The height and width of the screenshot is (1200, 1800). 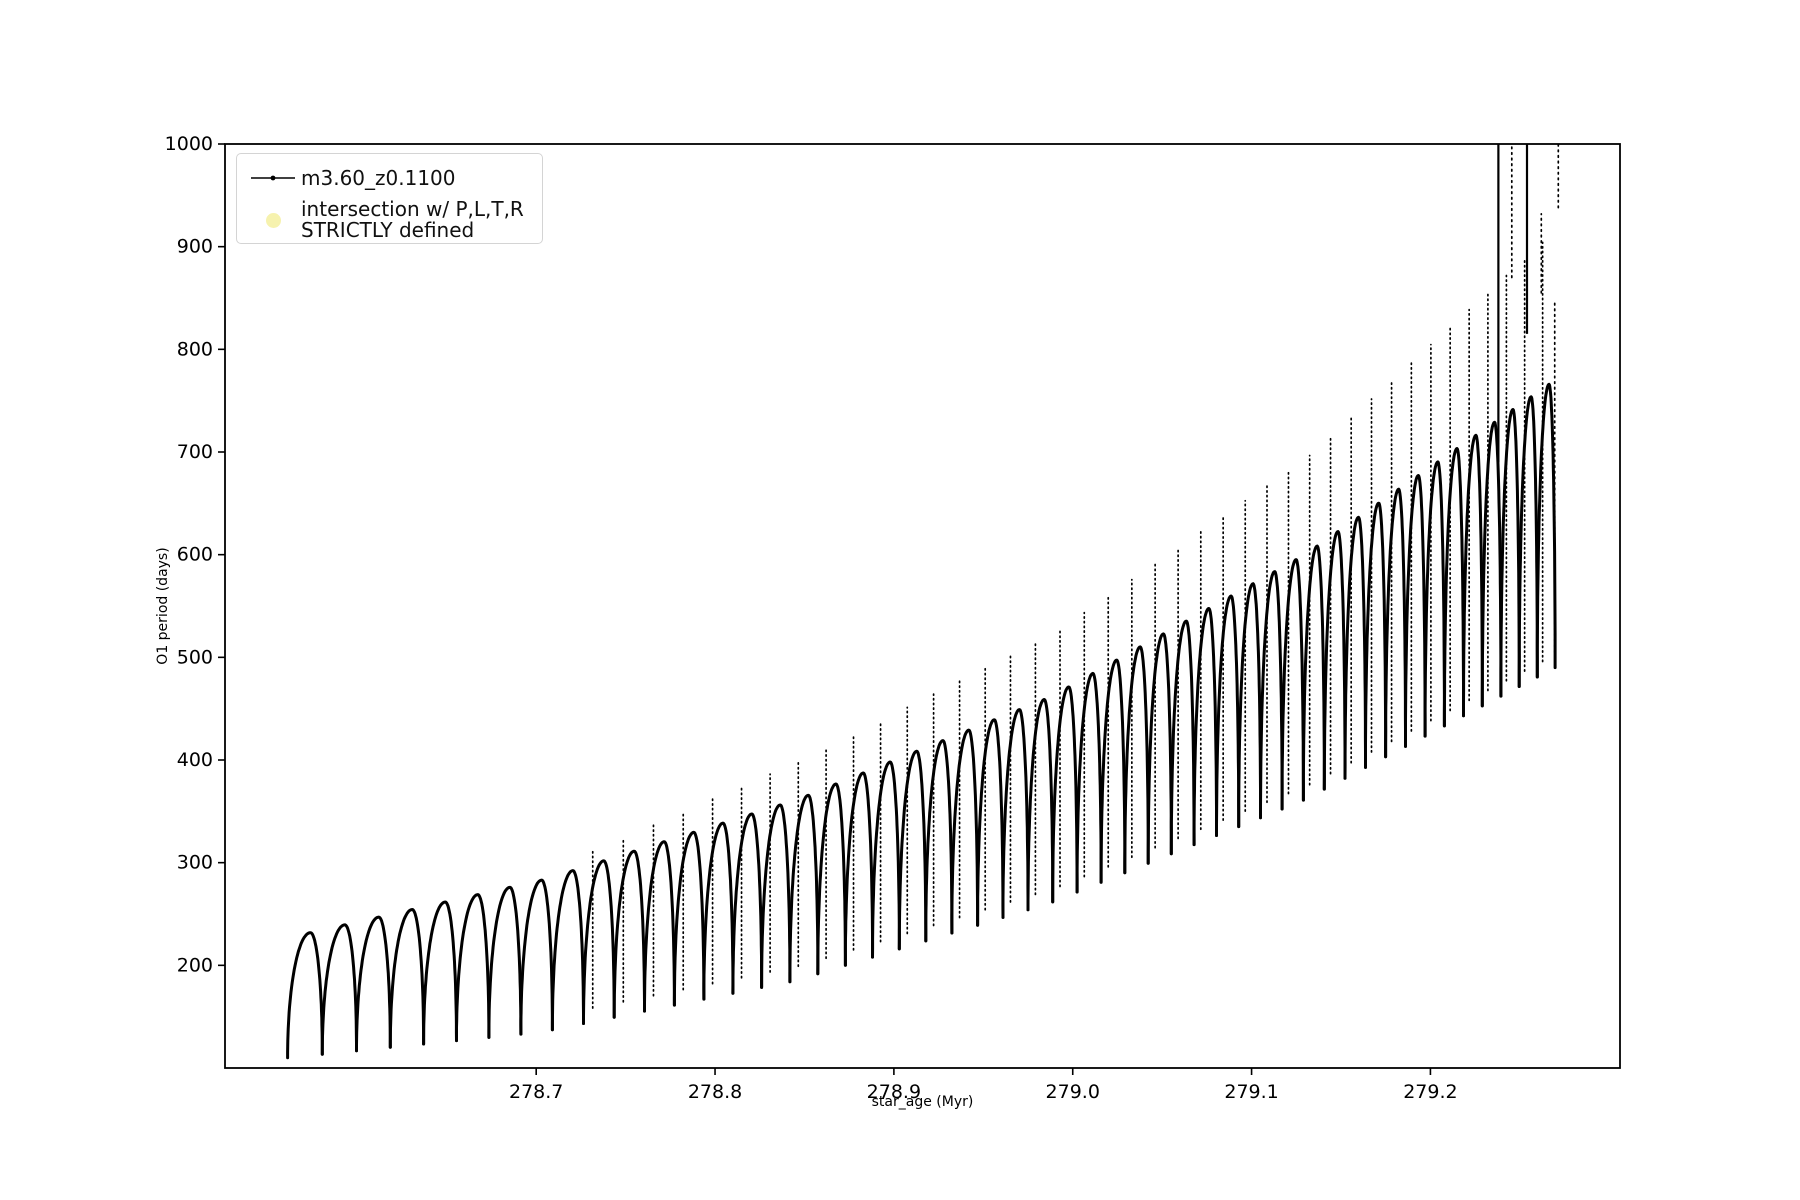 I want to click on y-tick-label: 800, so click(x=195, y=349).